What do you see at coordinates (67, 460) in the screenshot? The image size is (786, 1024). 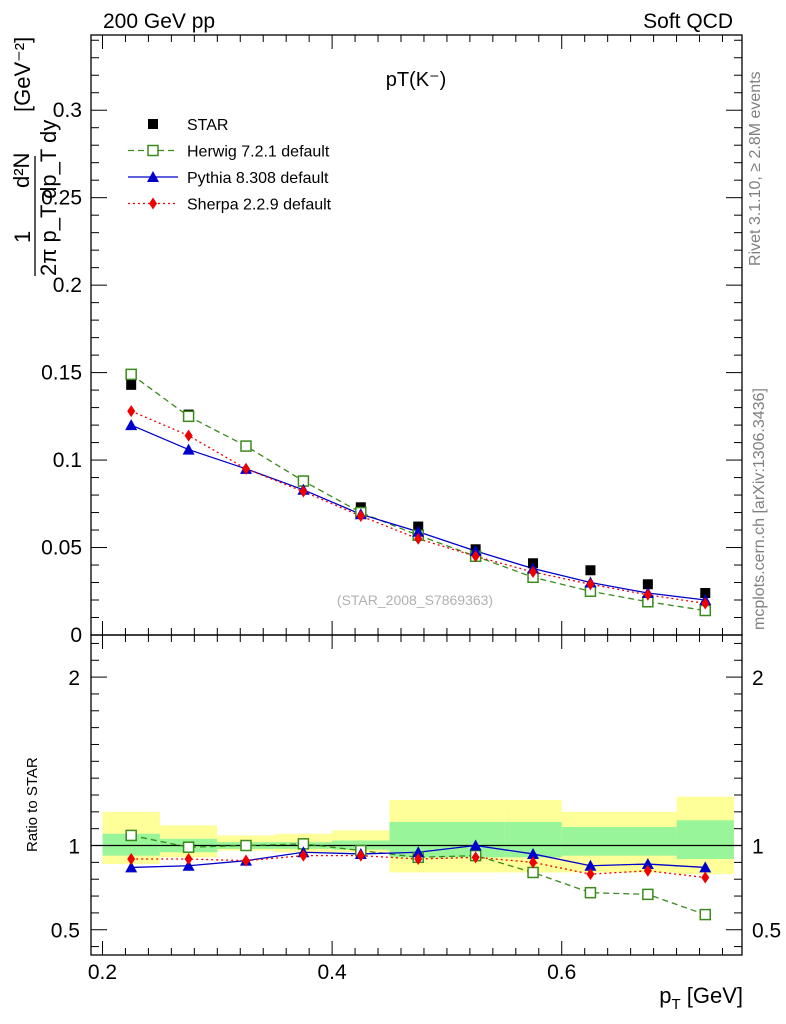 I see `y-tick-label: 0.1` at bounding box center [67, 460].